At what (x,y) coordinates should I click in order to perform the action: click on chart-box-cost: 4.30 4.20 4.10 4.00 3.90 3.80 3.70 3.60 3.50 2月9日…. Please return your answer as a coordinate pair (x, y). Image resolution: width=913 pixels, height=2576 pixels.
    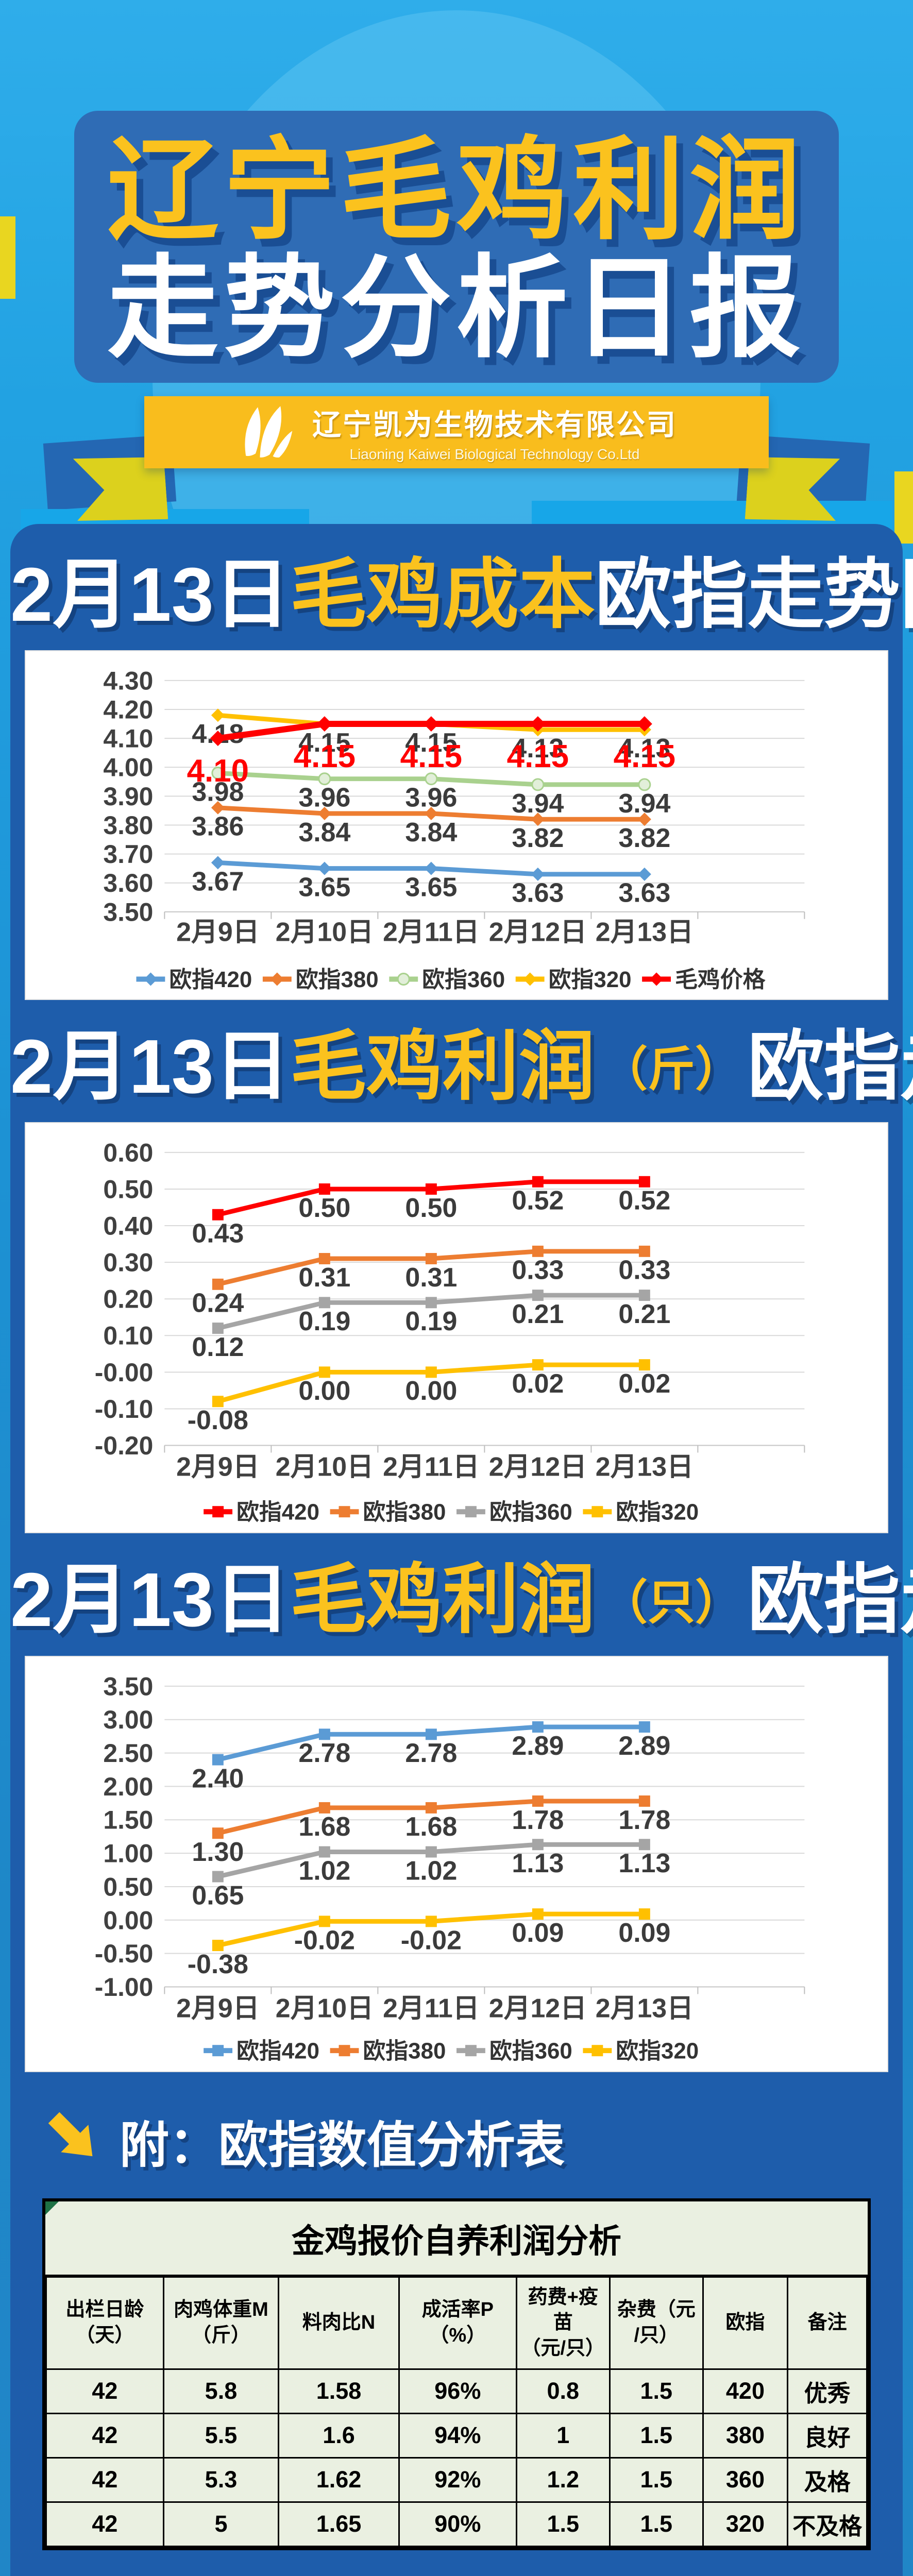
    Looking at the image, I should click on (457, 825).